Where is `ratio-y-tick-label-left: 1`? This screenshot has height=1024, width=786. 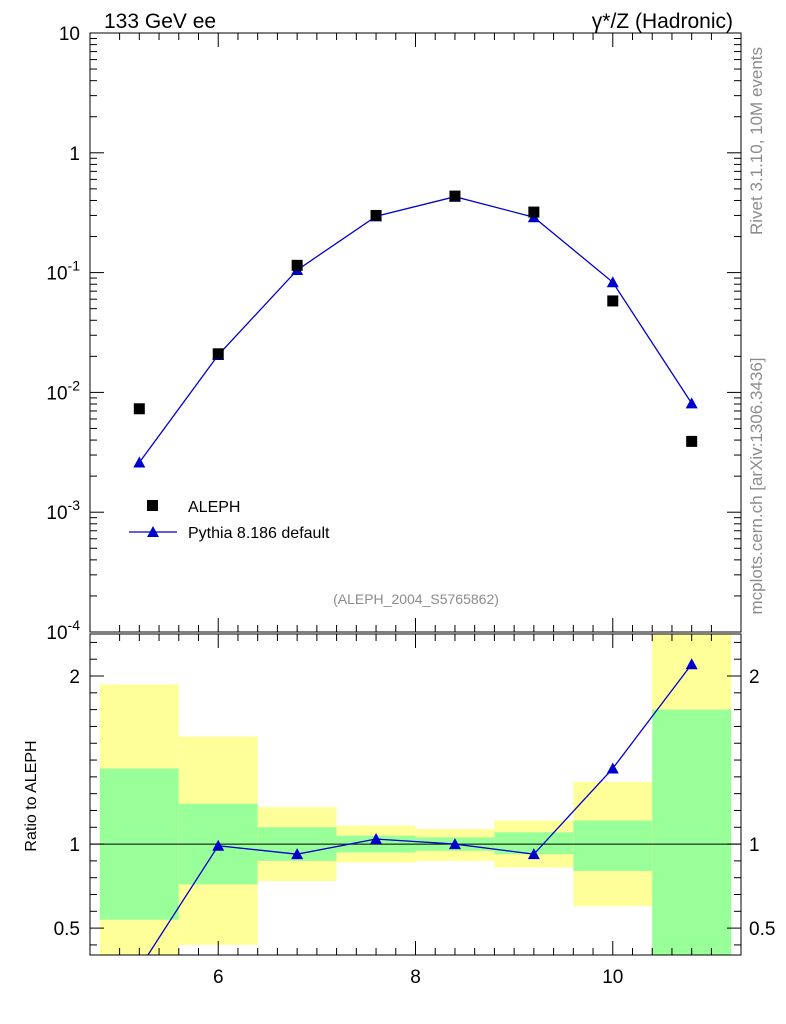
ratio-y-tick-label-left: 1 is located at coordinates (74, 845).